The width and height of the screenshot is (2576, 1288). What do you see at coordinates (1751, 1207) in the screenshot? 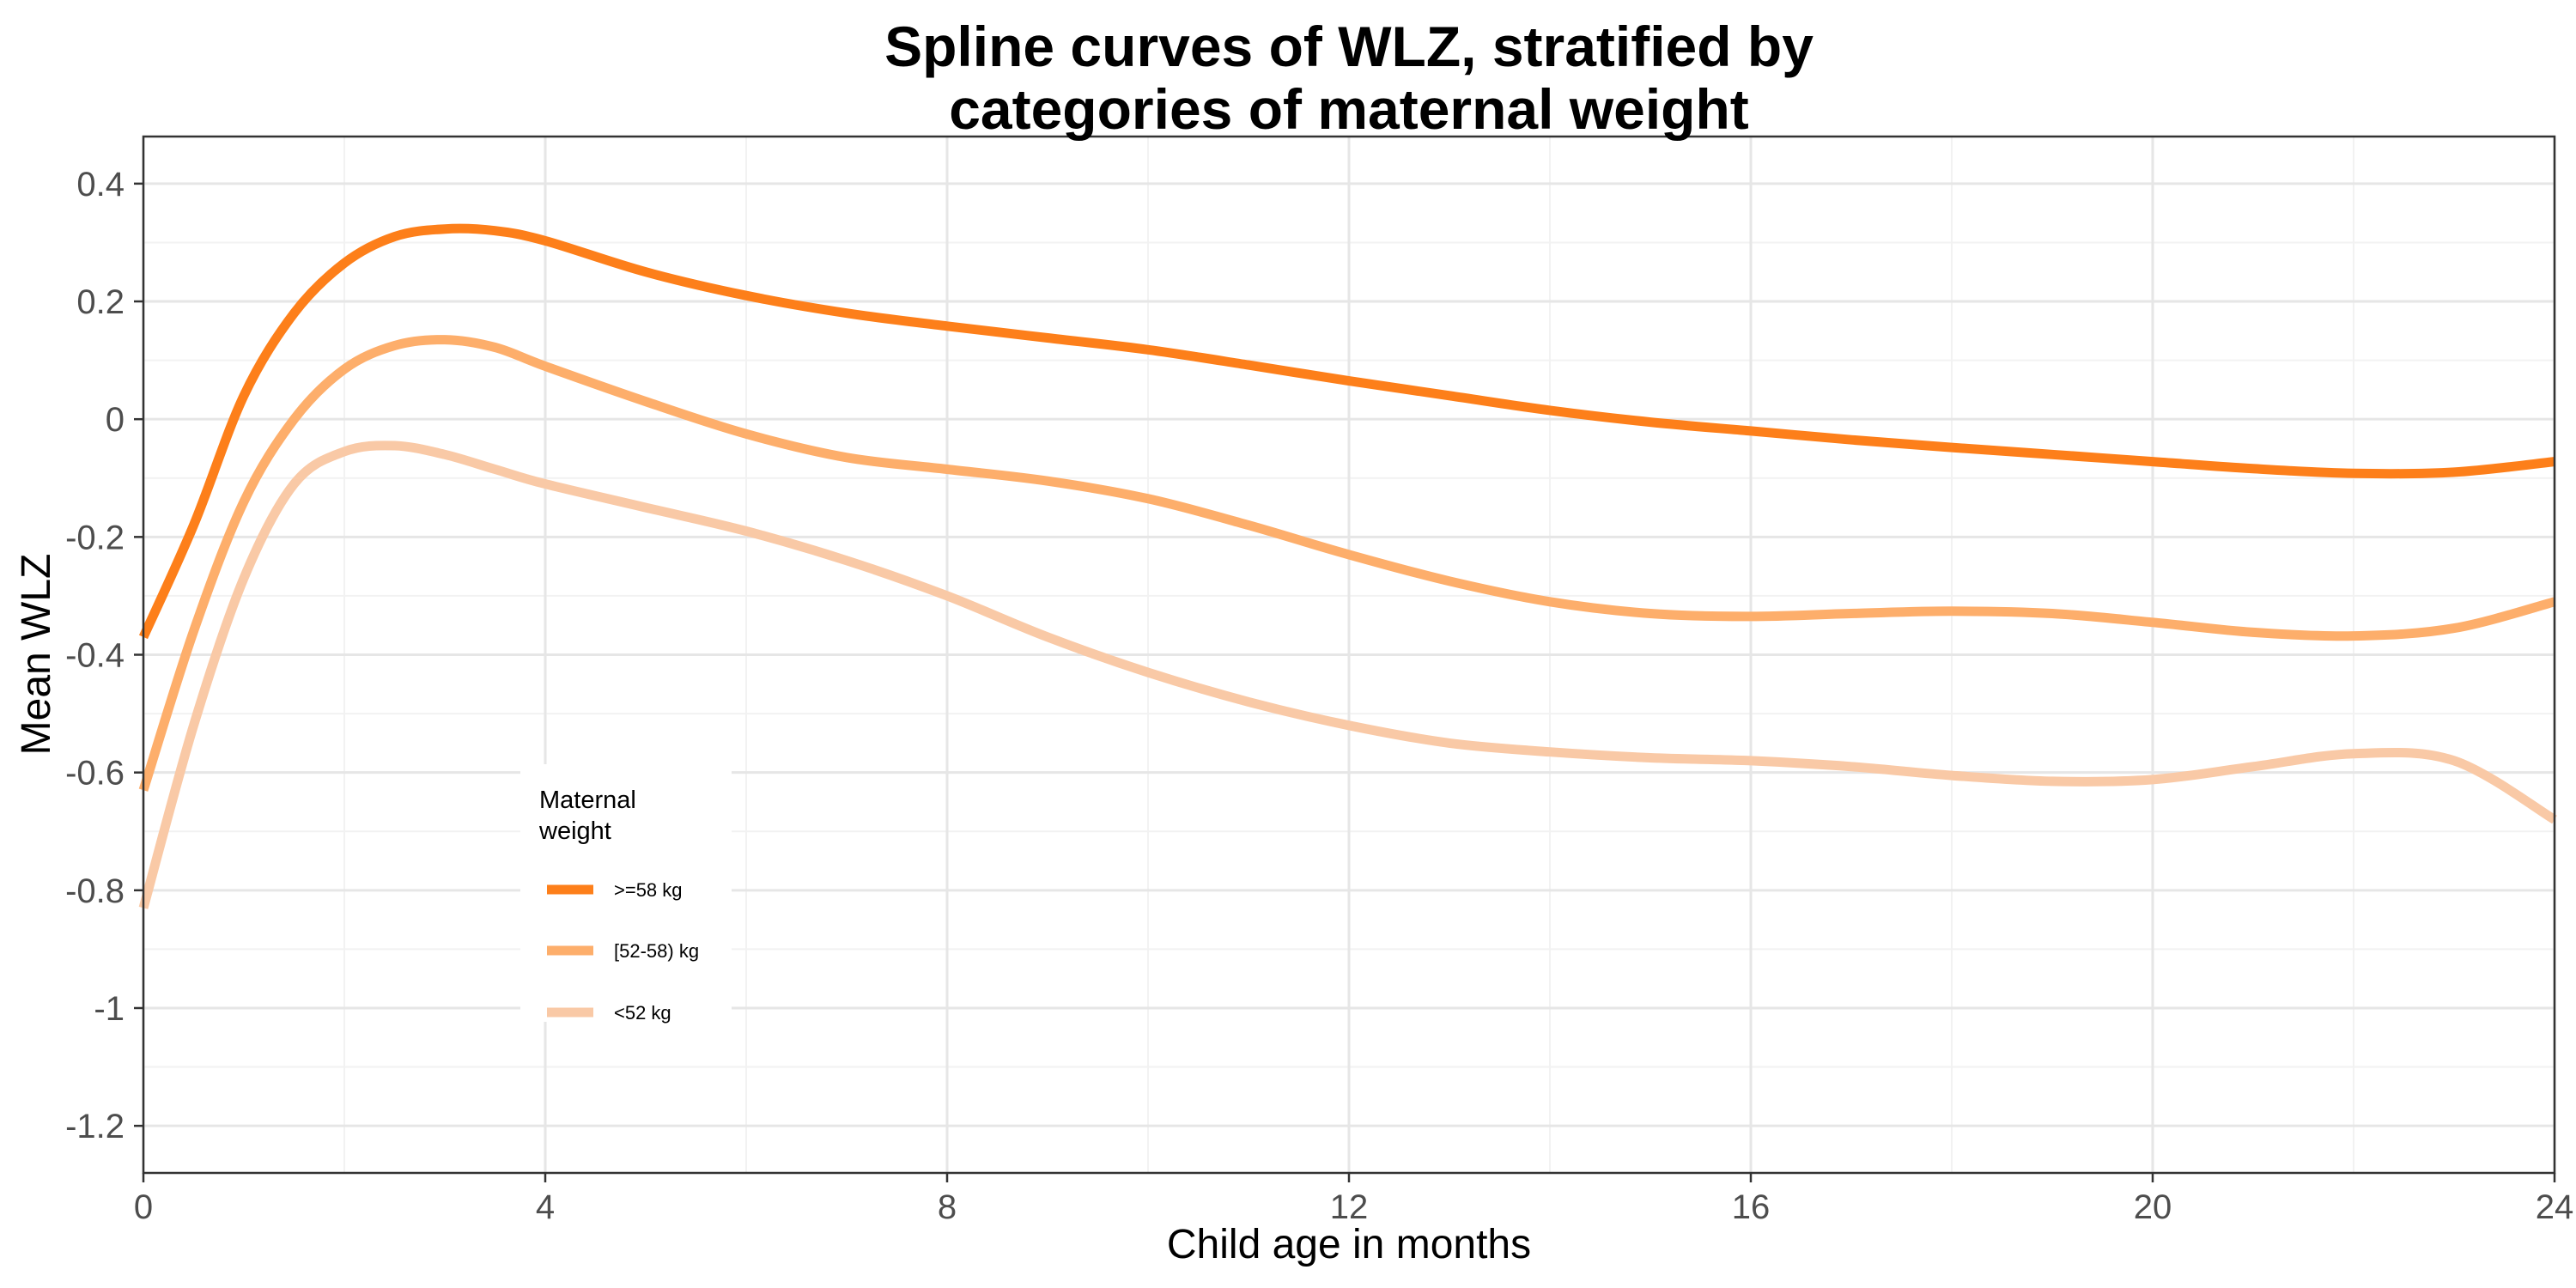
I see `x-tick-label: 16` at bounding box center [1751, 1207].